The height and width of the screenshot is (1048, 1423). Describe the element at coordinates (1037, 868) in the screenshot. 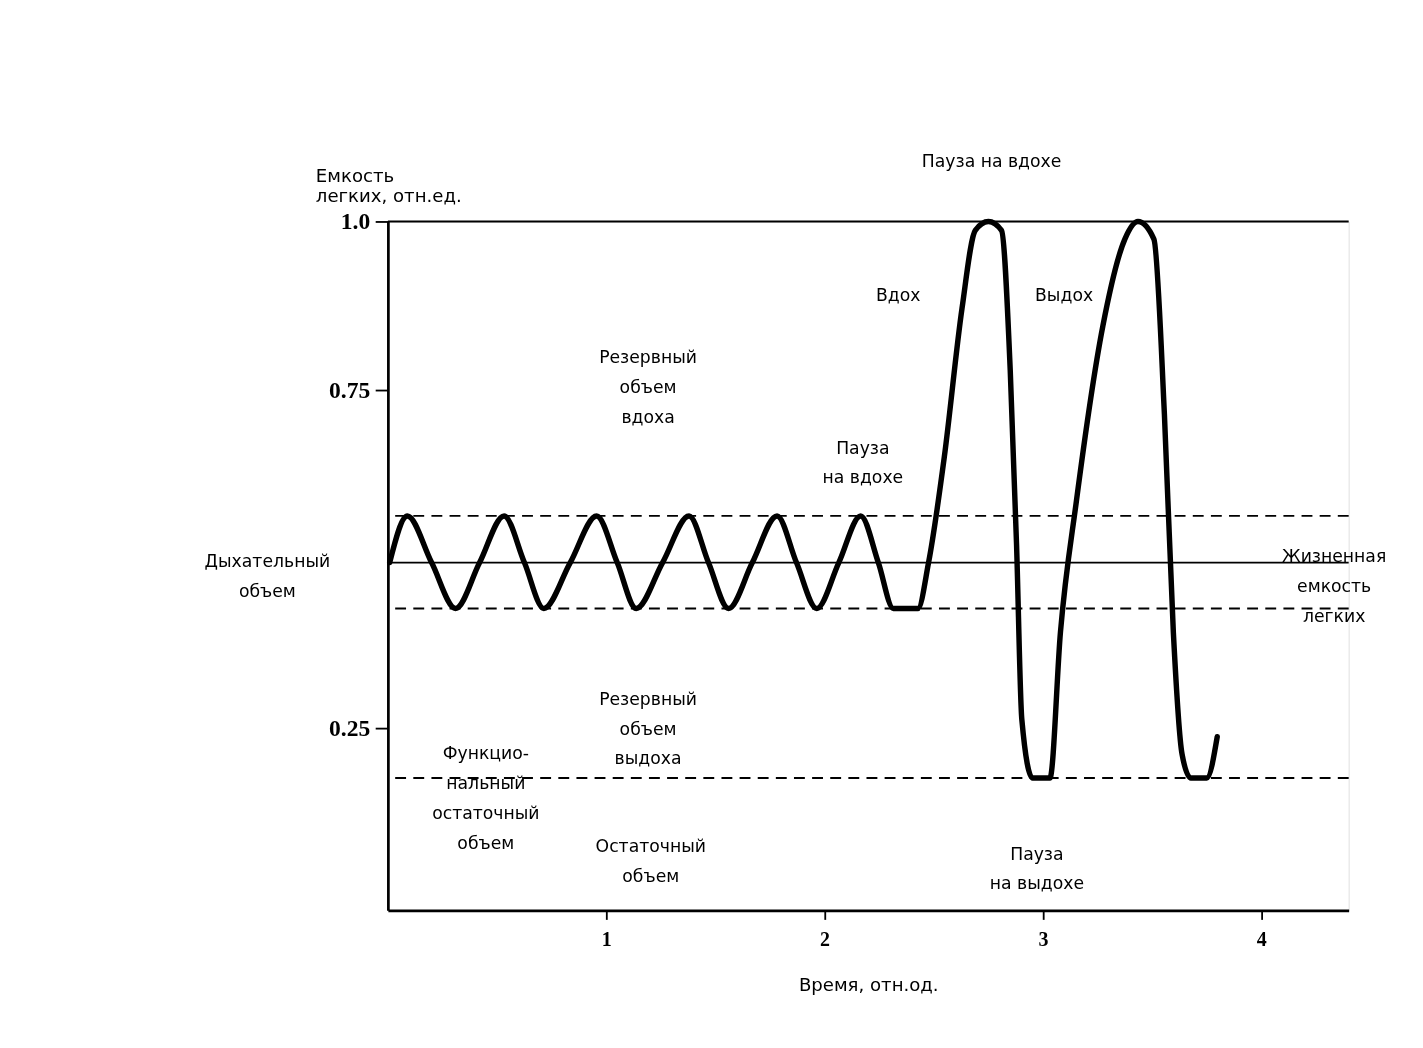

I see `annotation: Пауза на выдохе` at that location.